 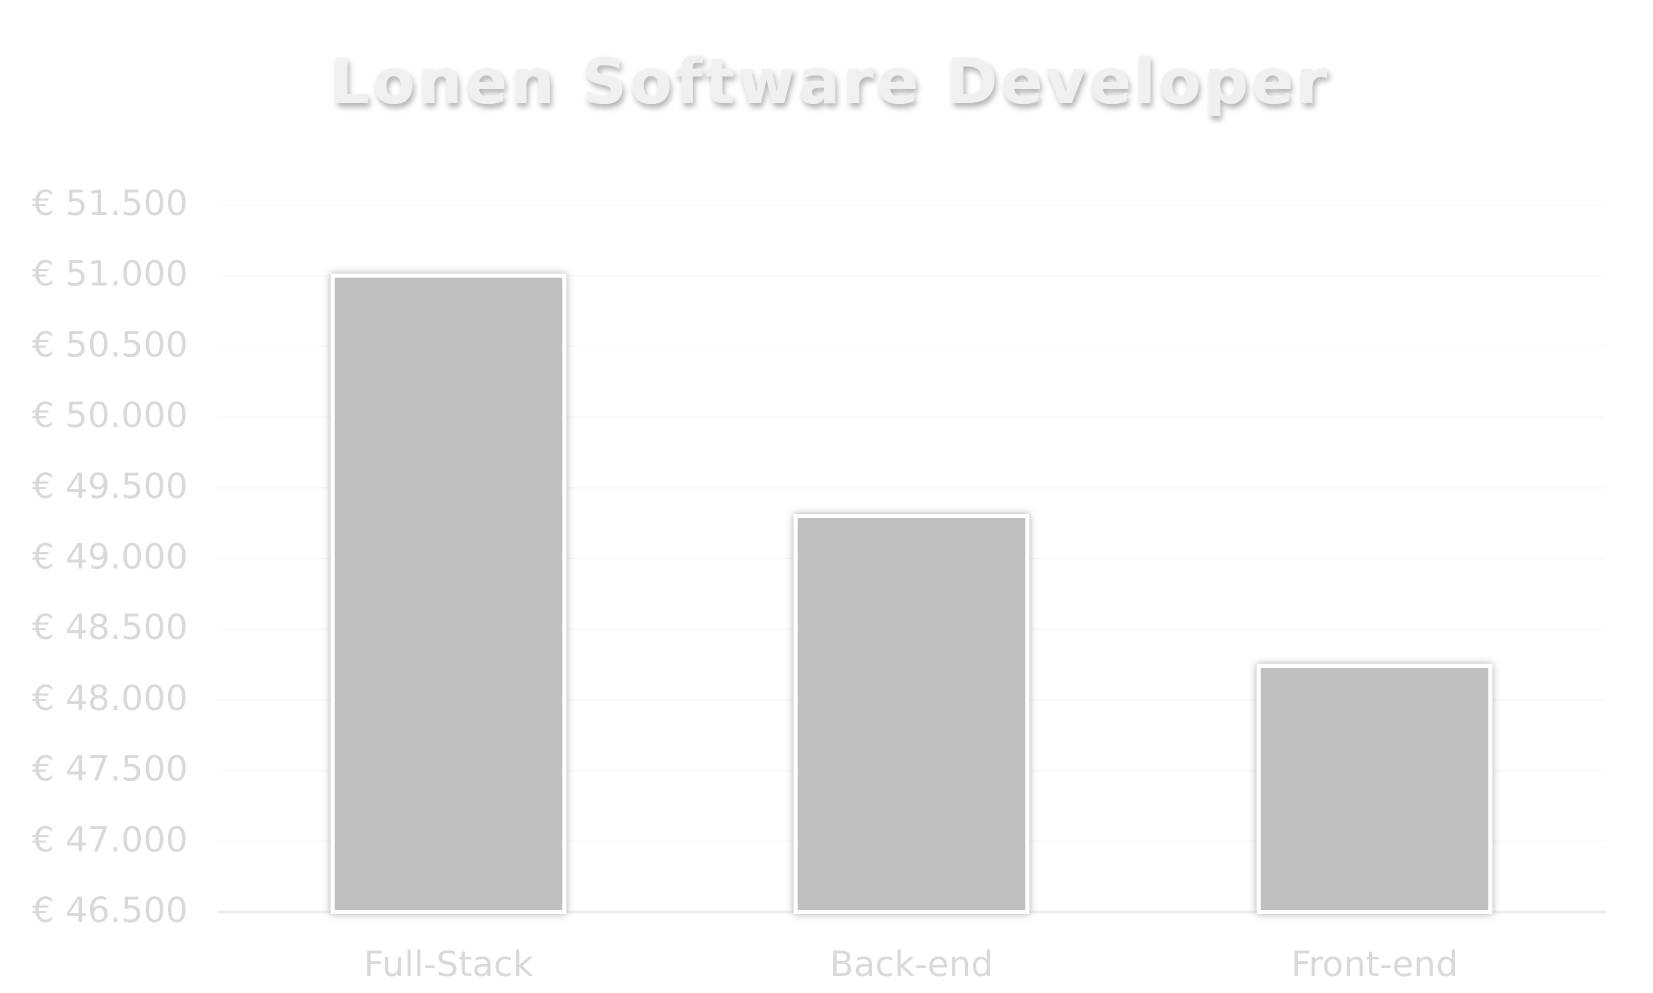 What do you see at coordinates (110, 628) in the screenshot?
I see `y-tick-label: € 48.500` at bounding box center [110, 628].